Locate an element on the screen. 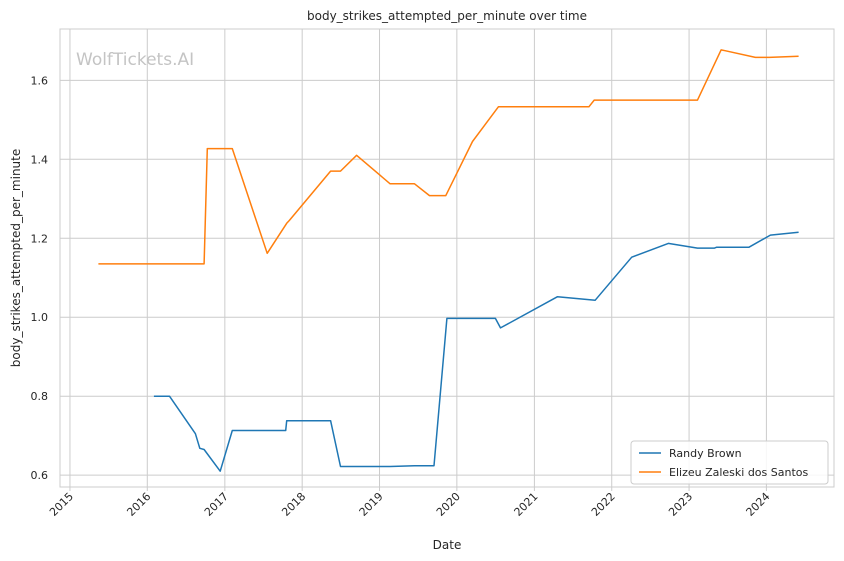 The image size is (844, 561). y-tick-label: 1.2 is located at coordinates (40, 238).